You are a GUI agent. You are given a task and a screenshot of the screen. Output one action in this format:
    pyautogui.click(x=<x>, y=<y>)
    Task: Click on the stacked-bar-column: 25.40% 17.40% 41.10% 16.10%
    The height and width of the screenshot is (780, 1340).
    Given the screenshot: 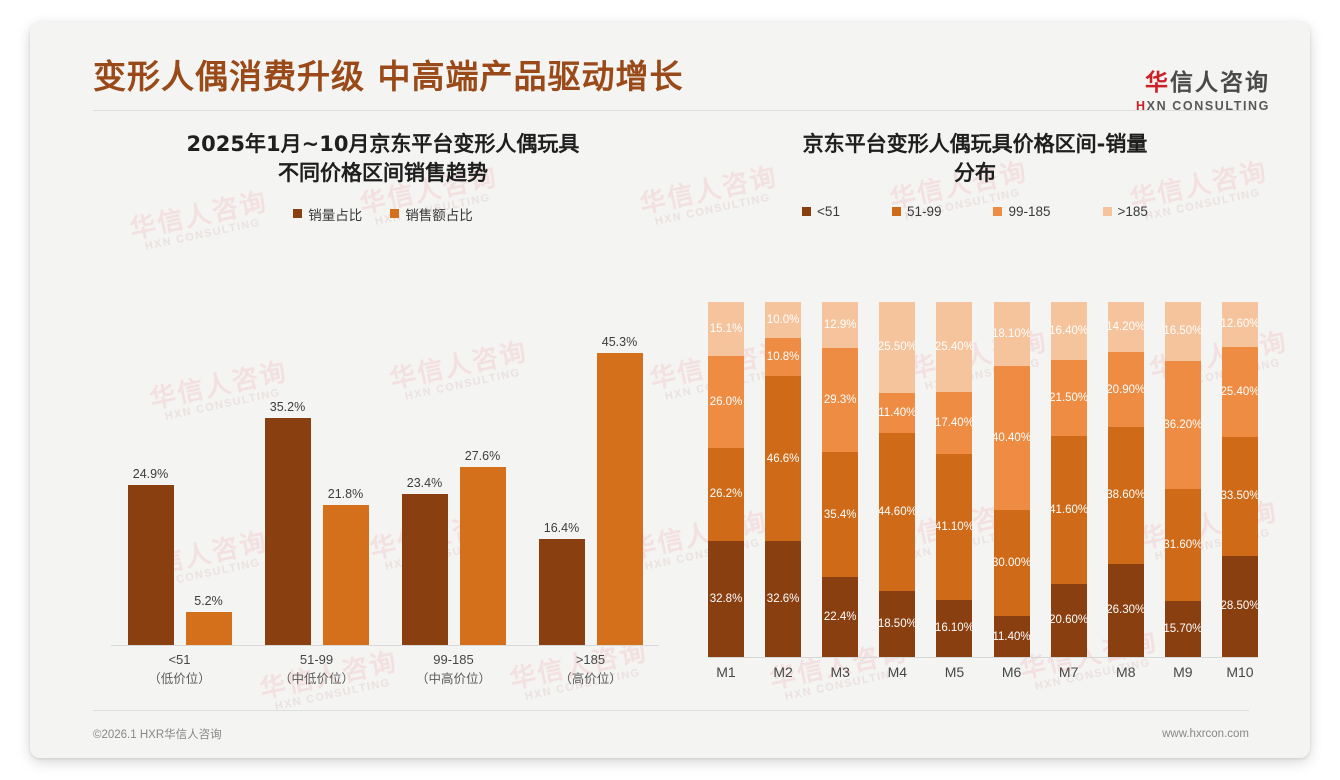 What is the action you would take?
    pyautogui.click(x=954, y=479)
    